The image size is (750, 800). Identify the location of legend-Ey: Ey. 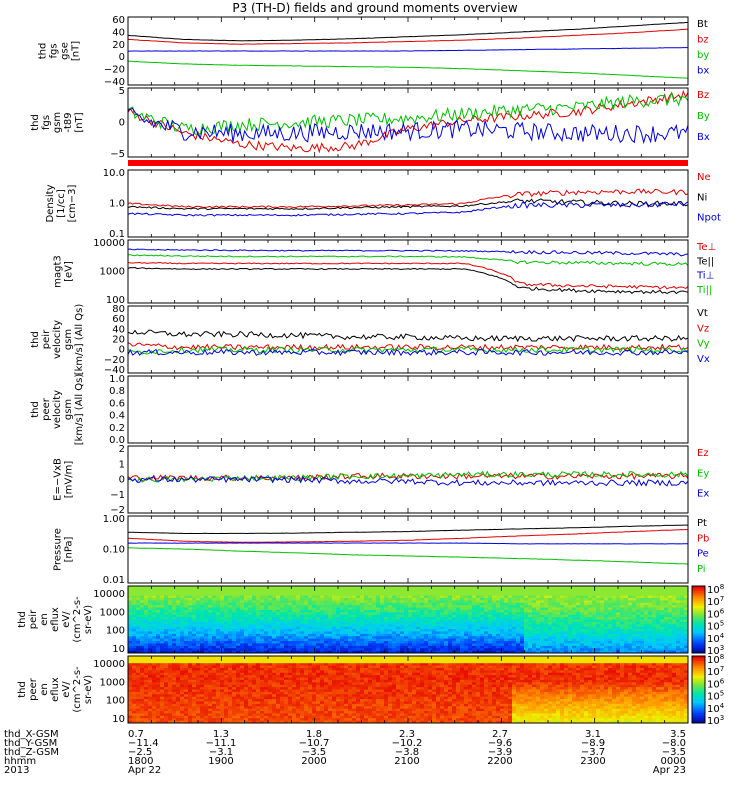
(703, 473).